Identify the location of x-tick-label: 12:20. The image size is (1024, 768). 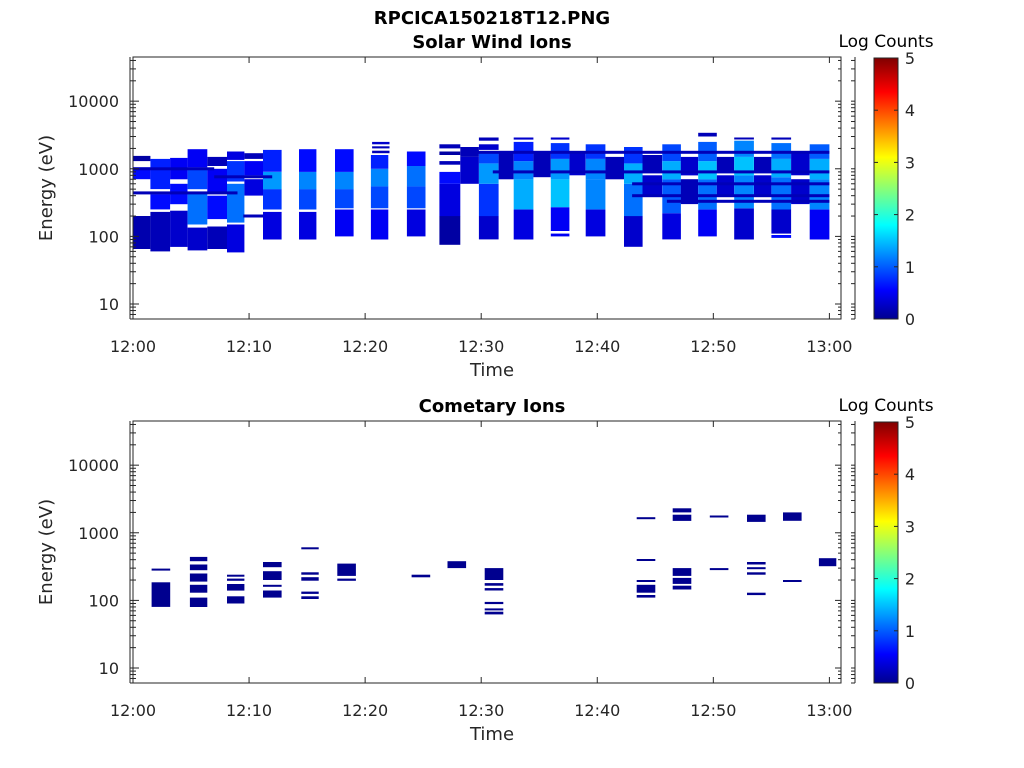
(365, 346).